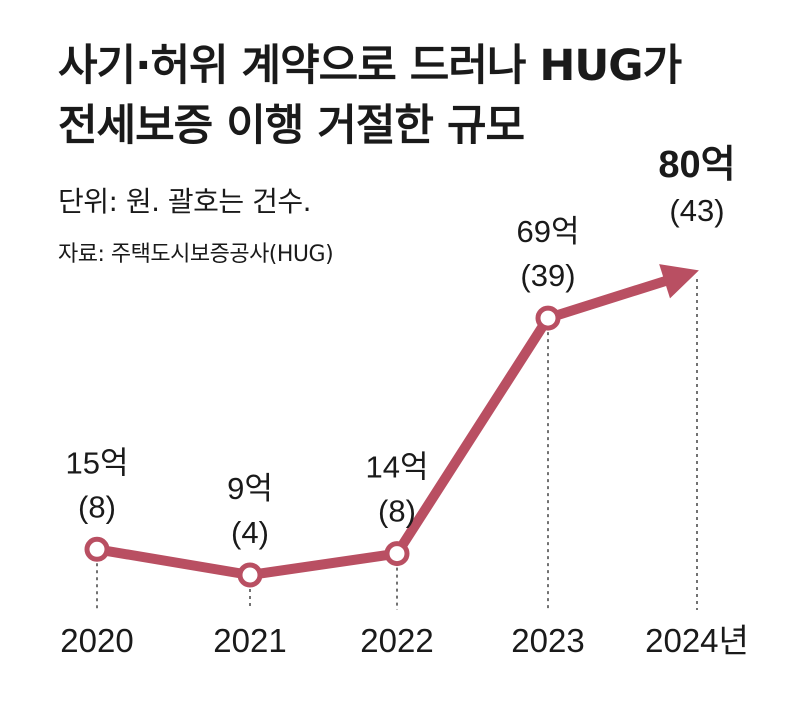 Image resolution: width=803 pixels, height=709 pixels. Describe the element at coordinates (291, 126) in the screenshot. I see `title-line-2: 전세보증 이행 거절한 규모` at that location.